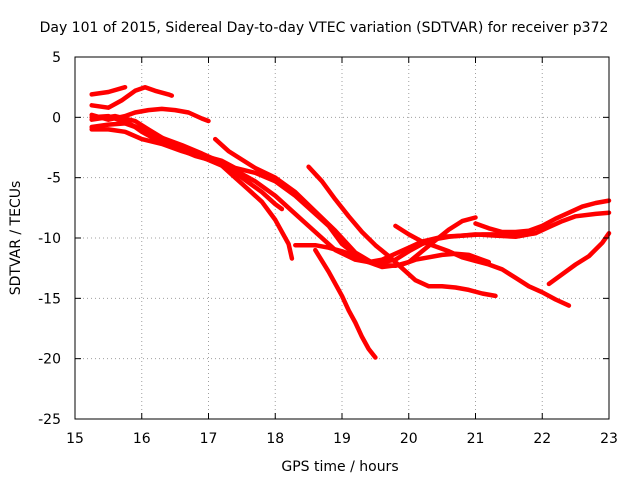 This screenshot has height=480, width=640. Describe the element at coordinates (476, 439) in the screenshot. I see `x-tick-label: 21` at that location.